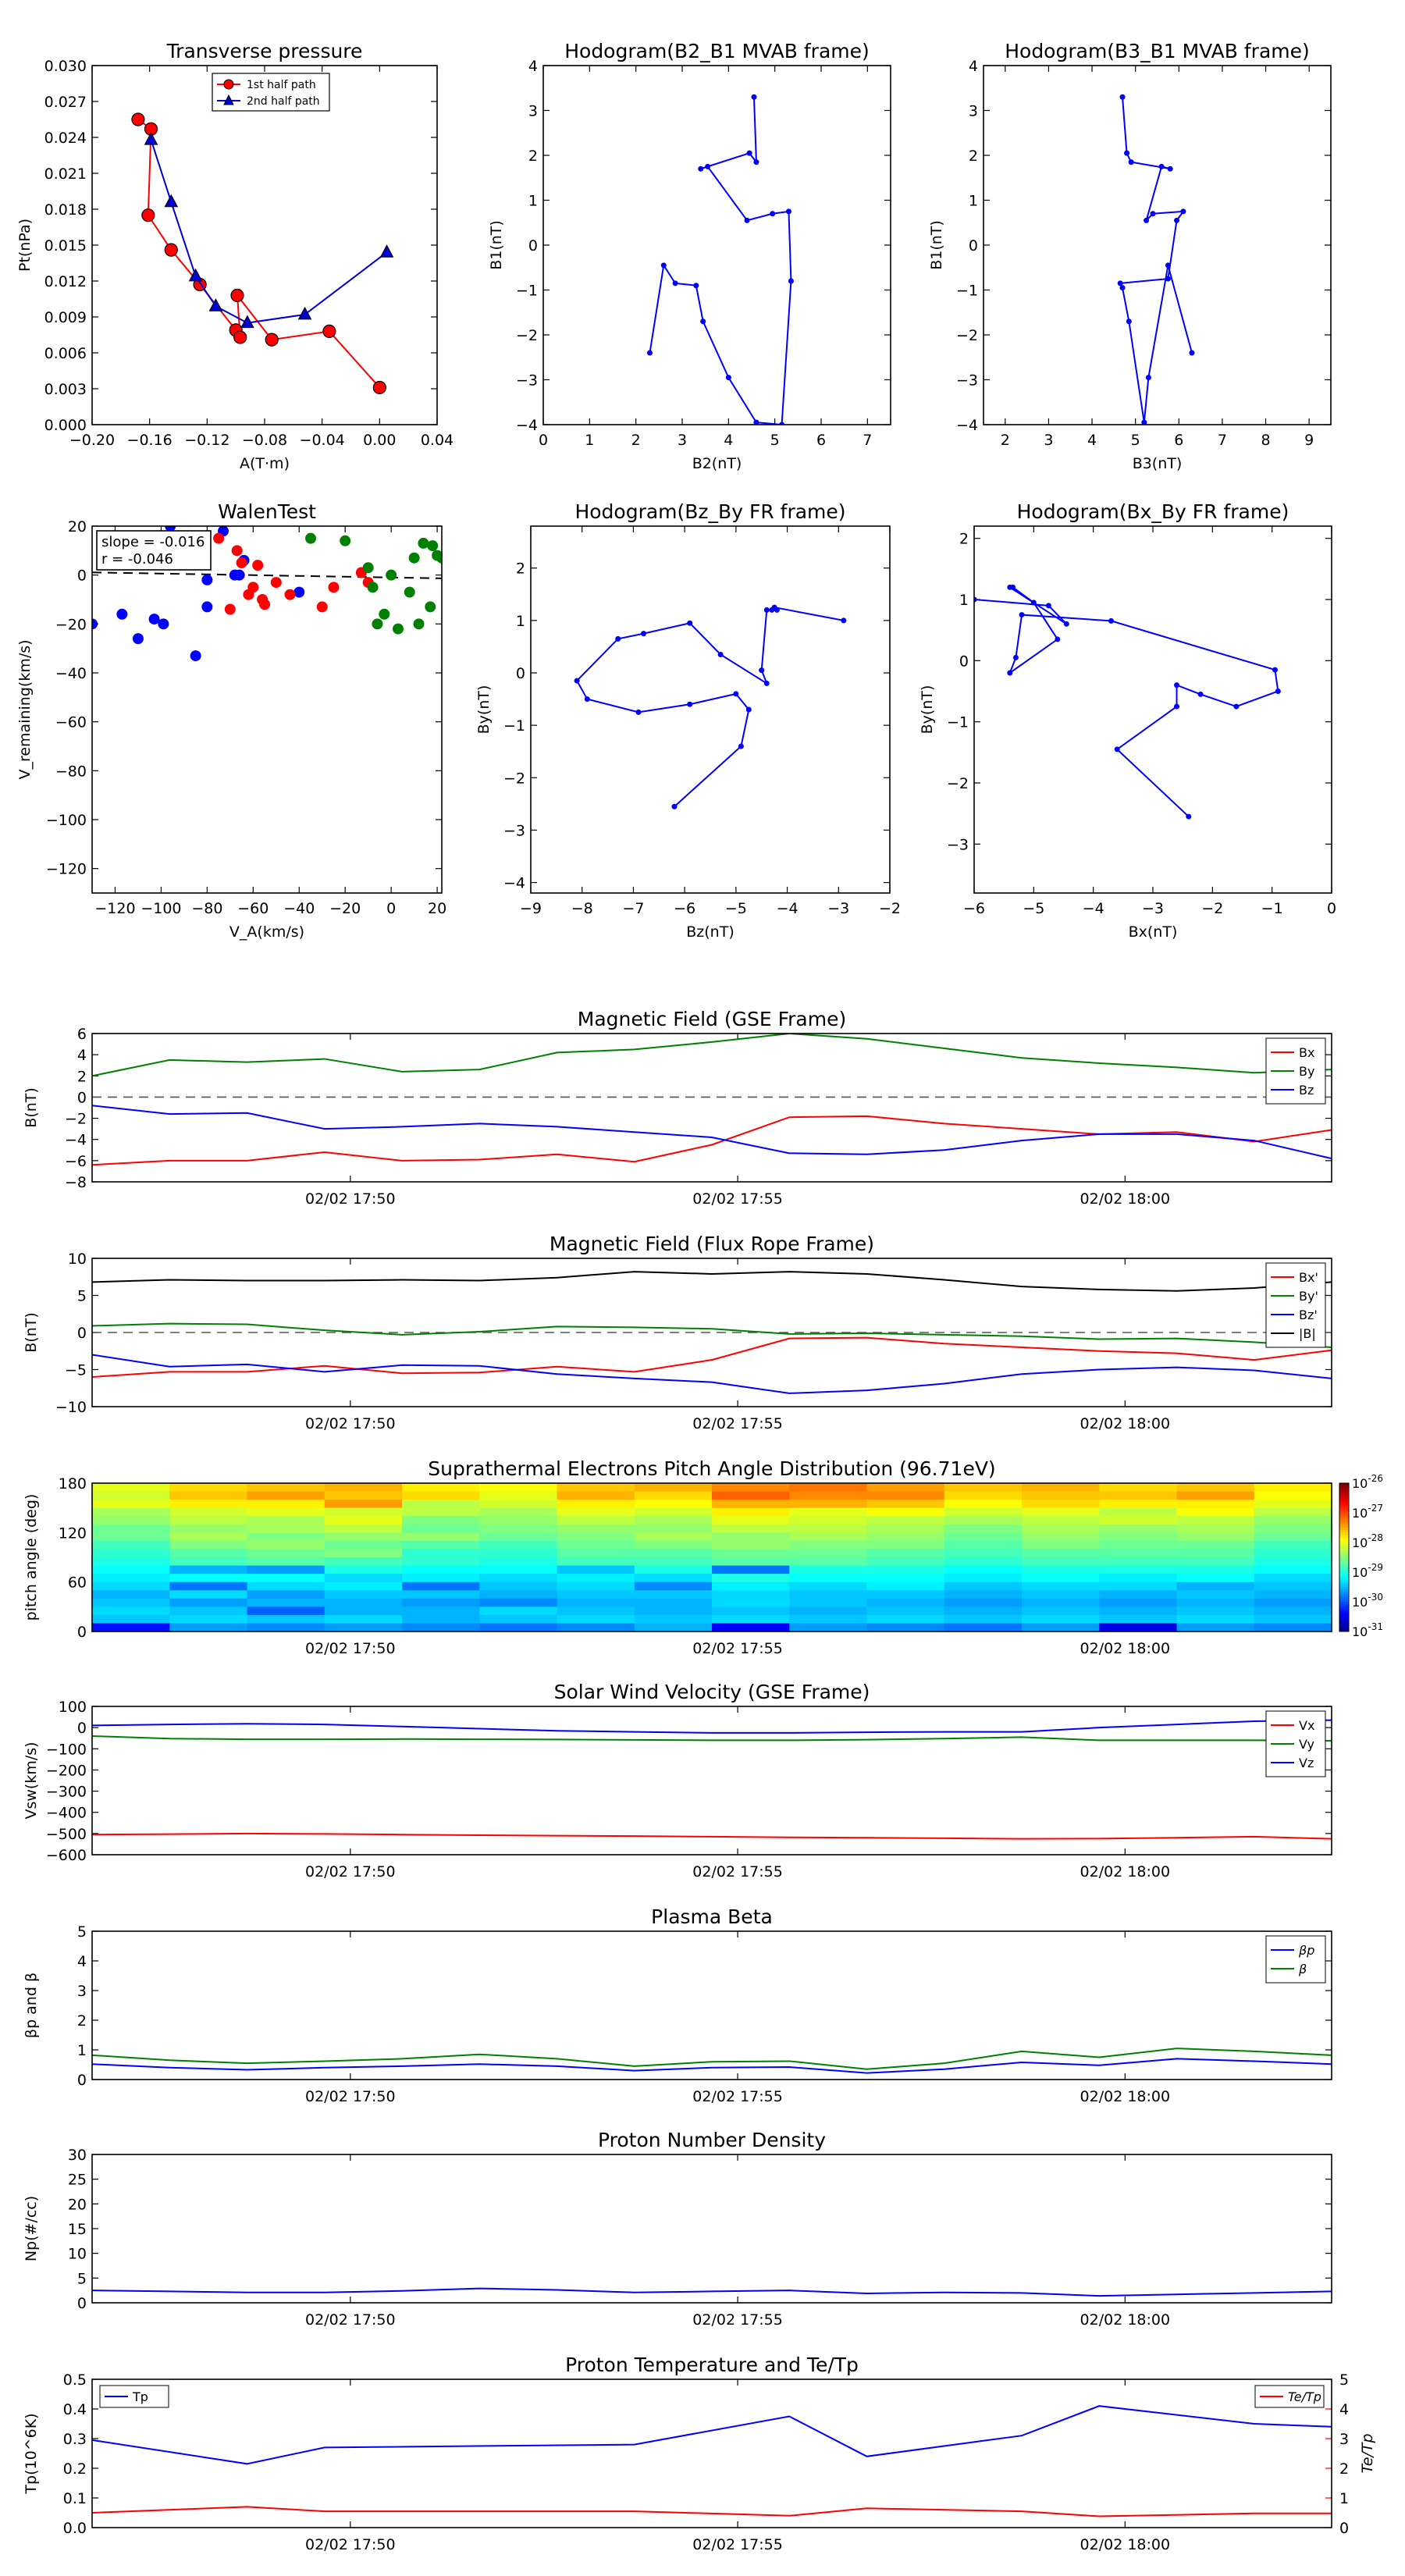  Describe the element at coordinates (533, 111) in the screenshot. I see `y-tick-label: 3` at that location.